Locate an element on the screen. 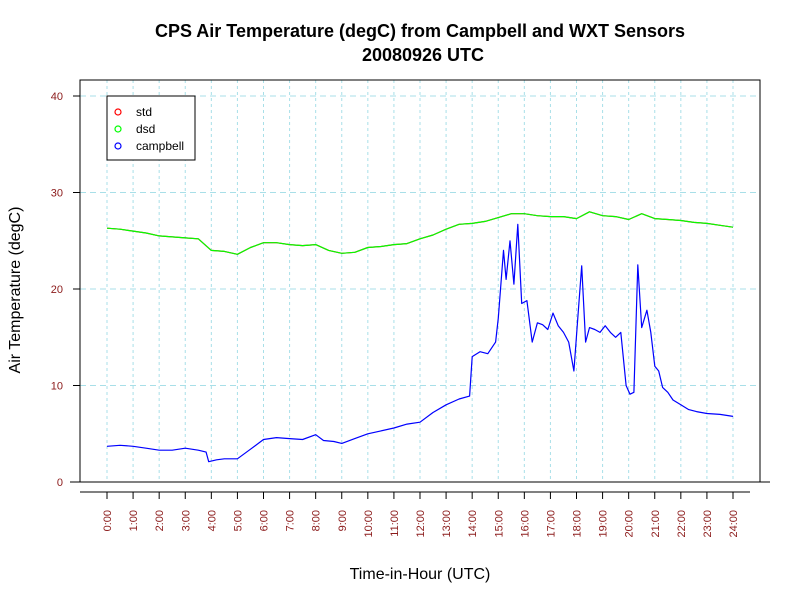  legend-marker-campbell is located at coordinates (118, 146).